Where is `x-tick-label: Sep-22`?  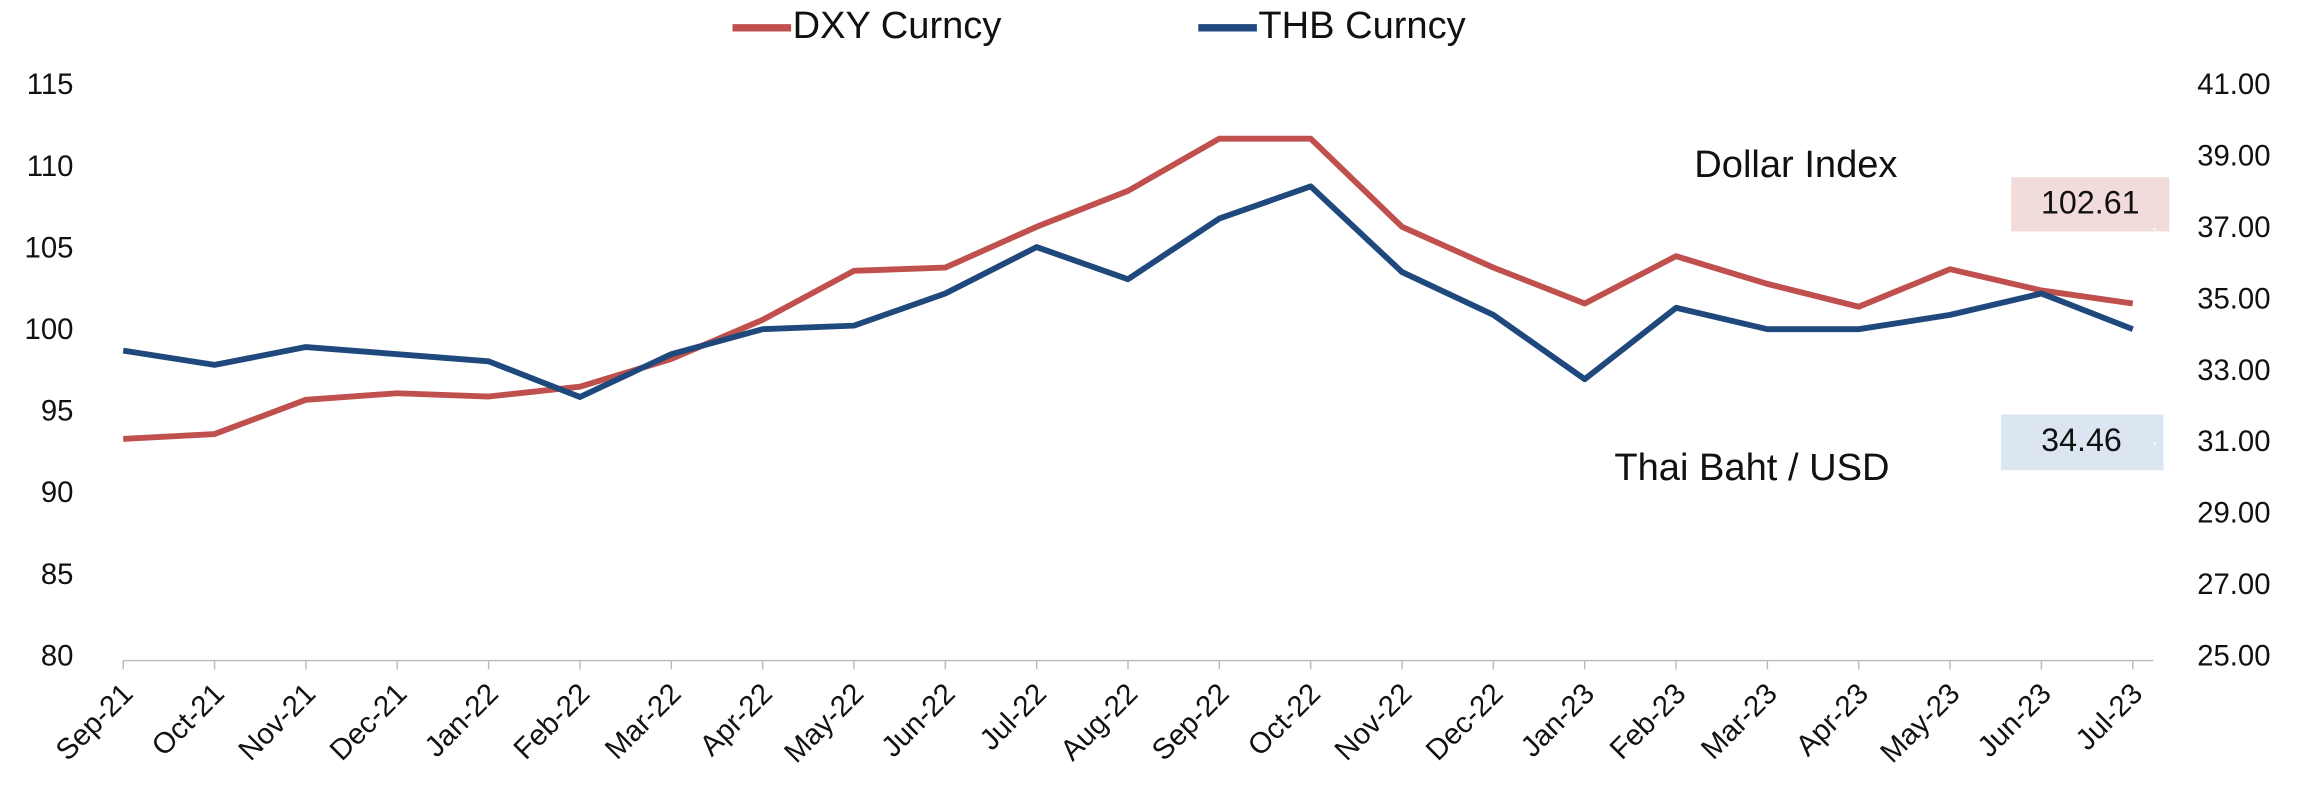 x-tick-label: Sep-22 is located at coordinates (1191, 722).